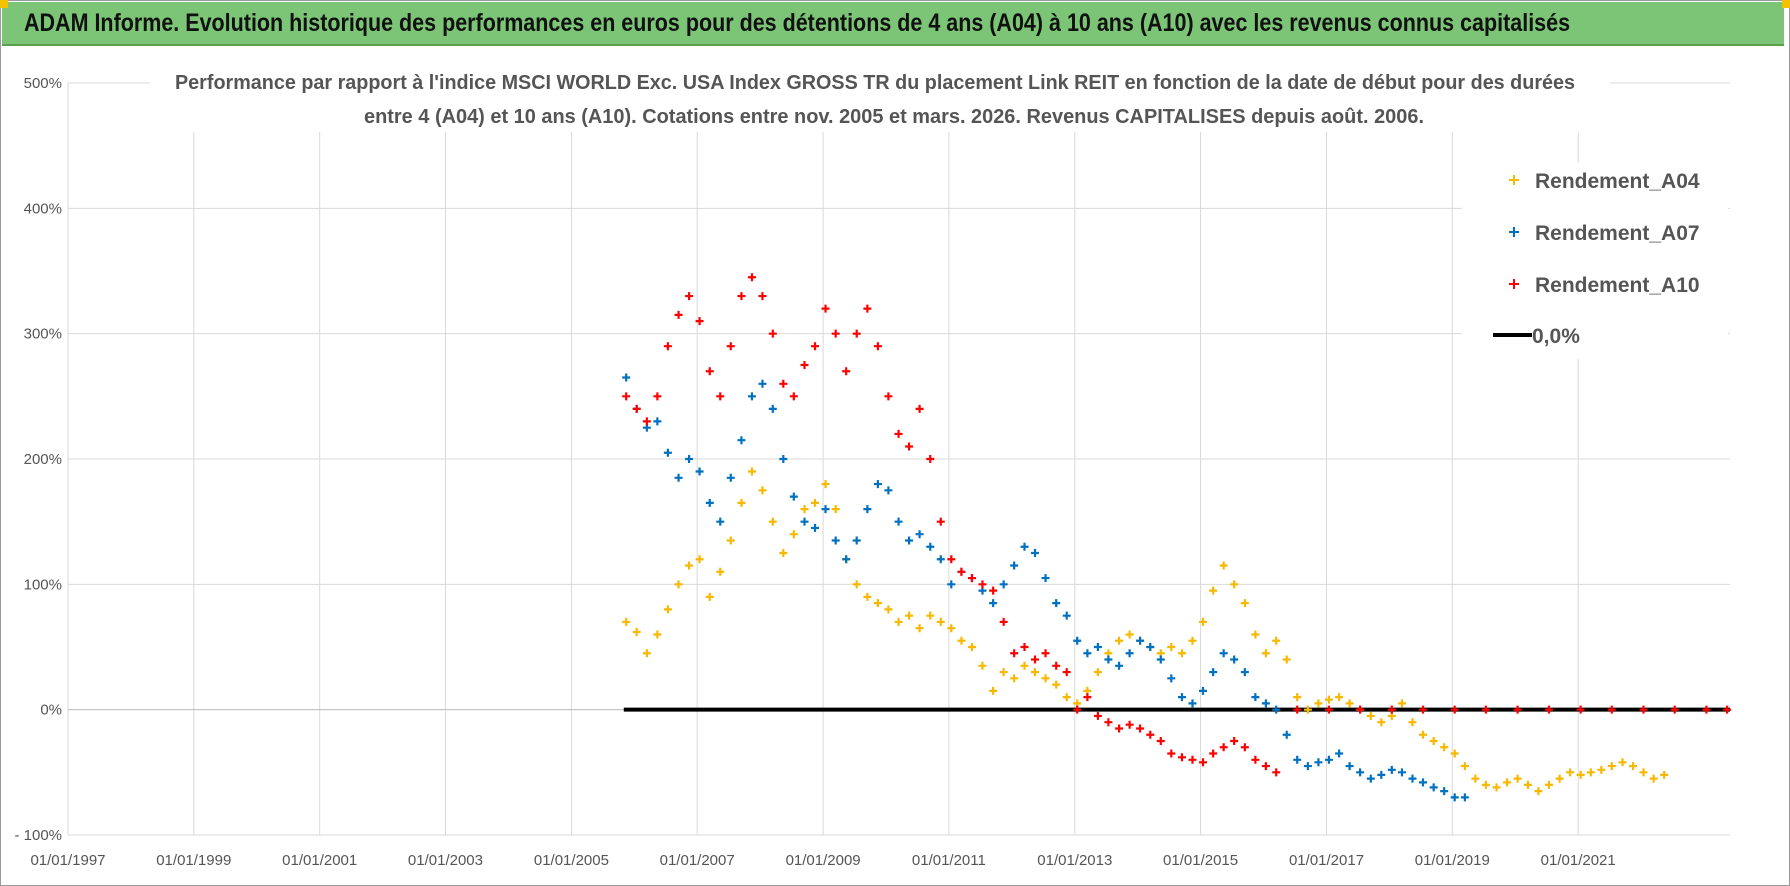 This screenshot has width=1790, height=886. Describe the element at coordinates (193, 860) in the screenshot. I see `x-tick-label: 01/01/1999` at that location.